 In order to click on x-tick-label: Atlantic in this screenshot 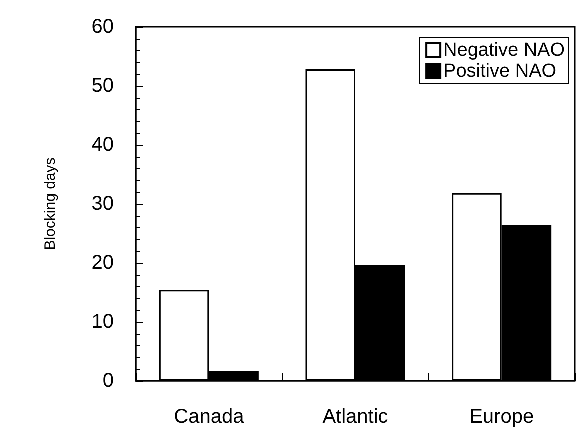, I will do `click(355, 417)`.